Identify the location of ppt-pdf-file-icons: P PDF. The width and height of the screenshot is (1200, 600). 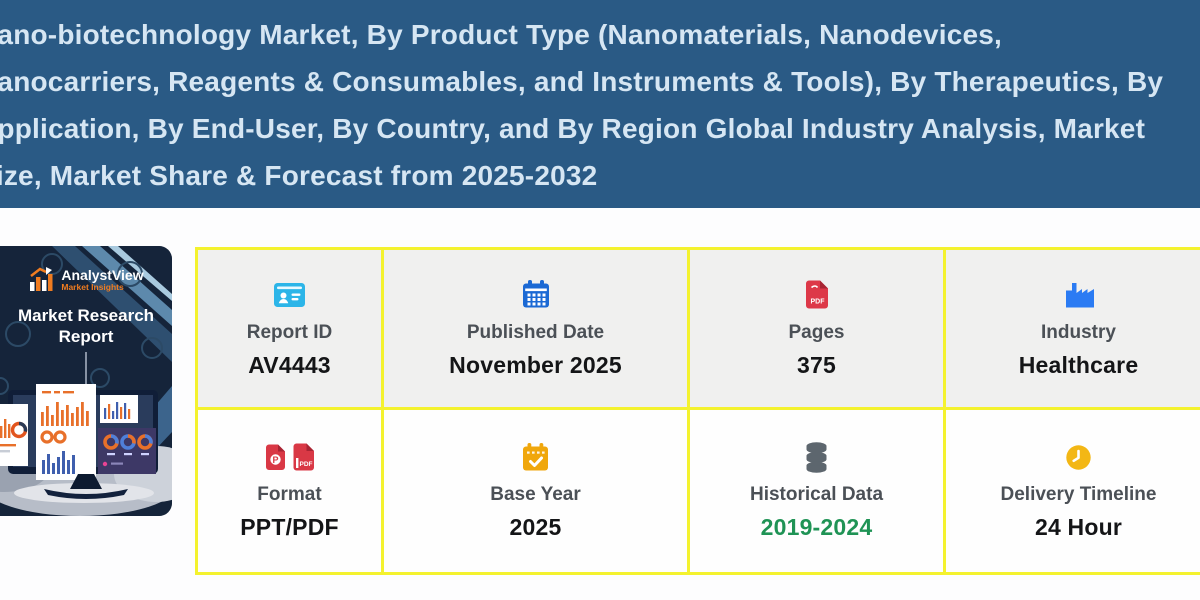
(290, 457).